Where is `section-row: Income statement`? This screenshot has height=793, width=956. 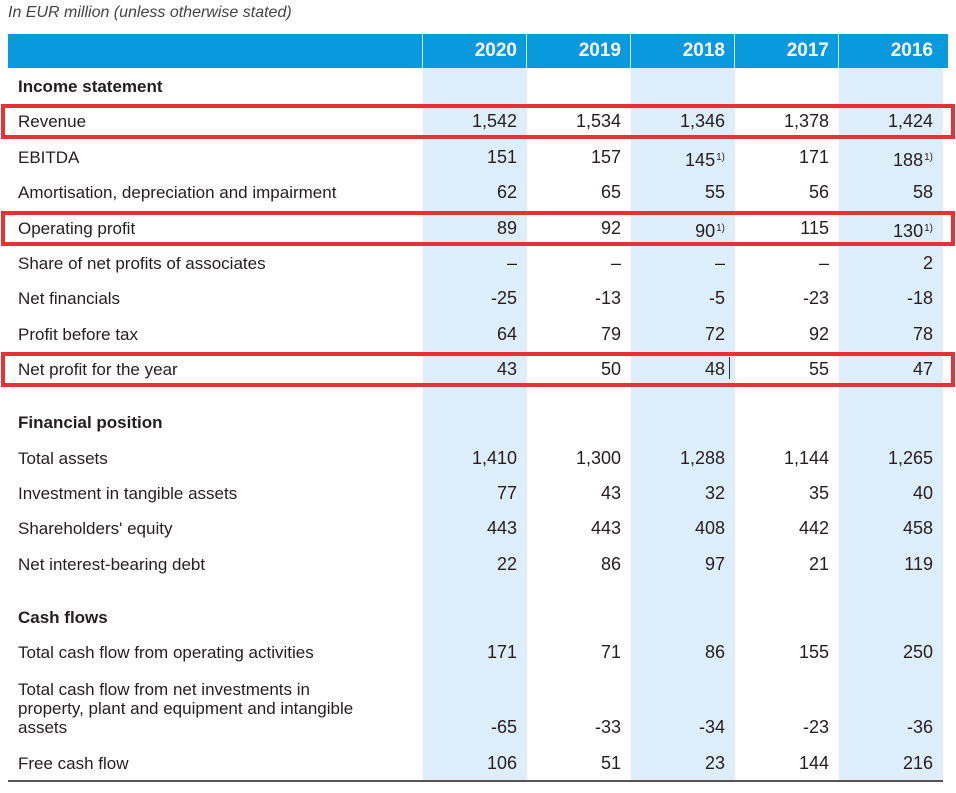 section-row: Income statement is located at coordinates (478, 86).